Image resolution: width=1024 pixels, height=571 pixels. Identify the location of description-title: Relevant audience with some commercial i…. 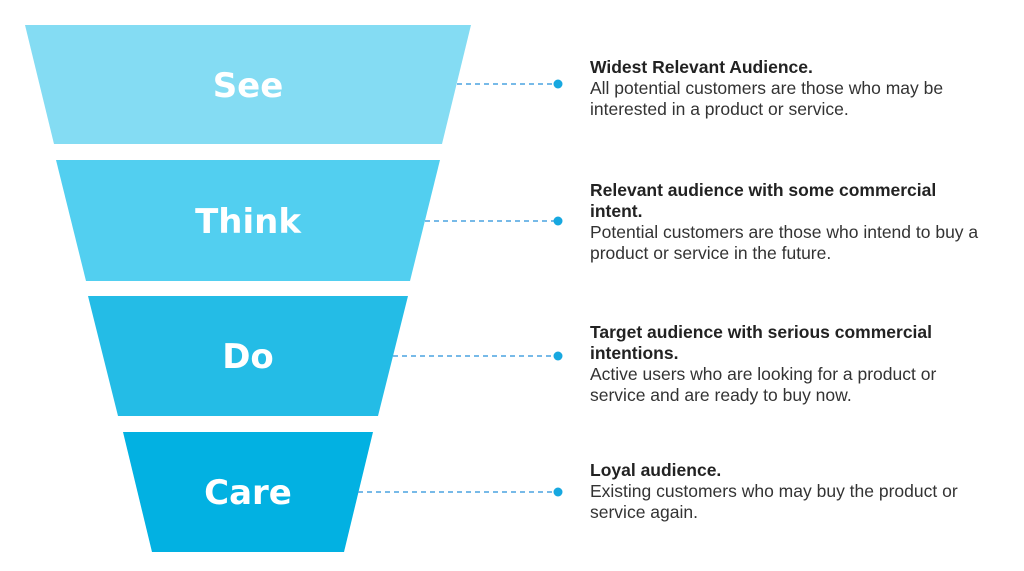
(763, 200).